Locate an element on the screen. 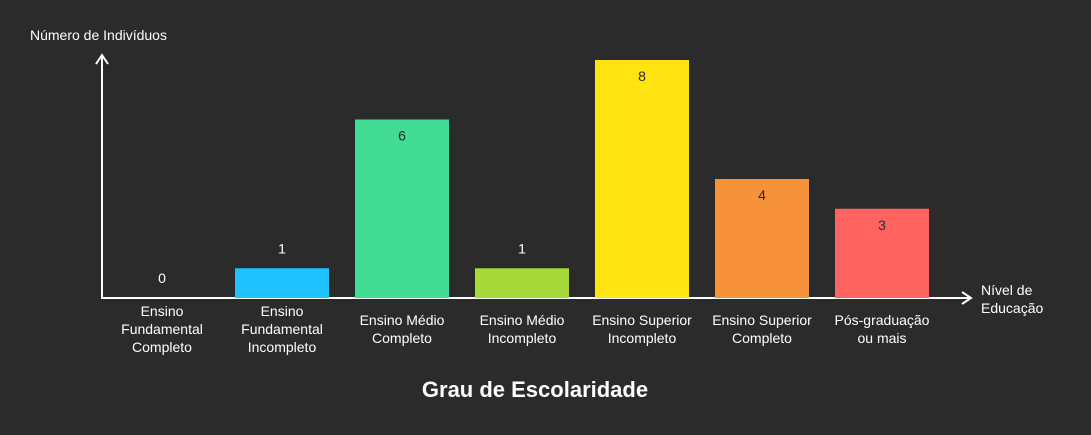  x-axis-title-line: Educação is located at coordinates (1012, 308).